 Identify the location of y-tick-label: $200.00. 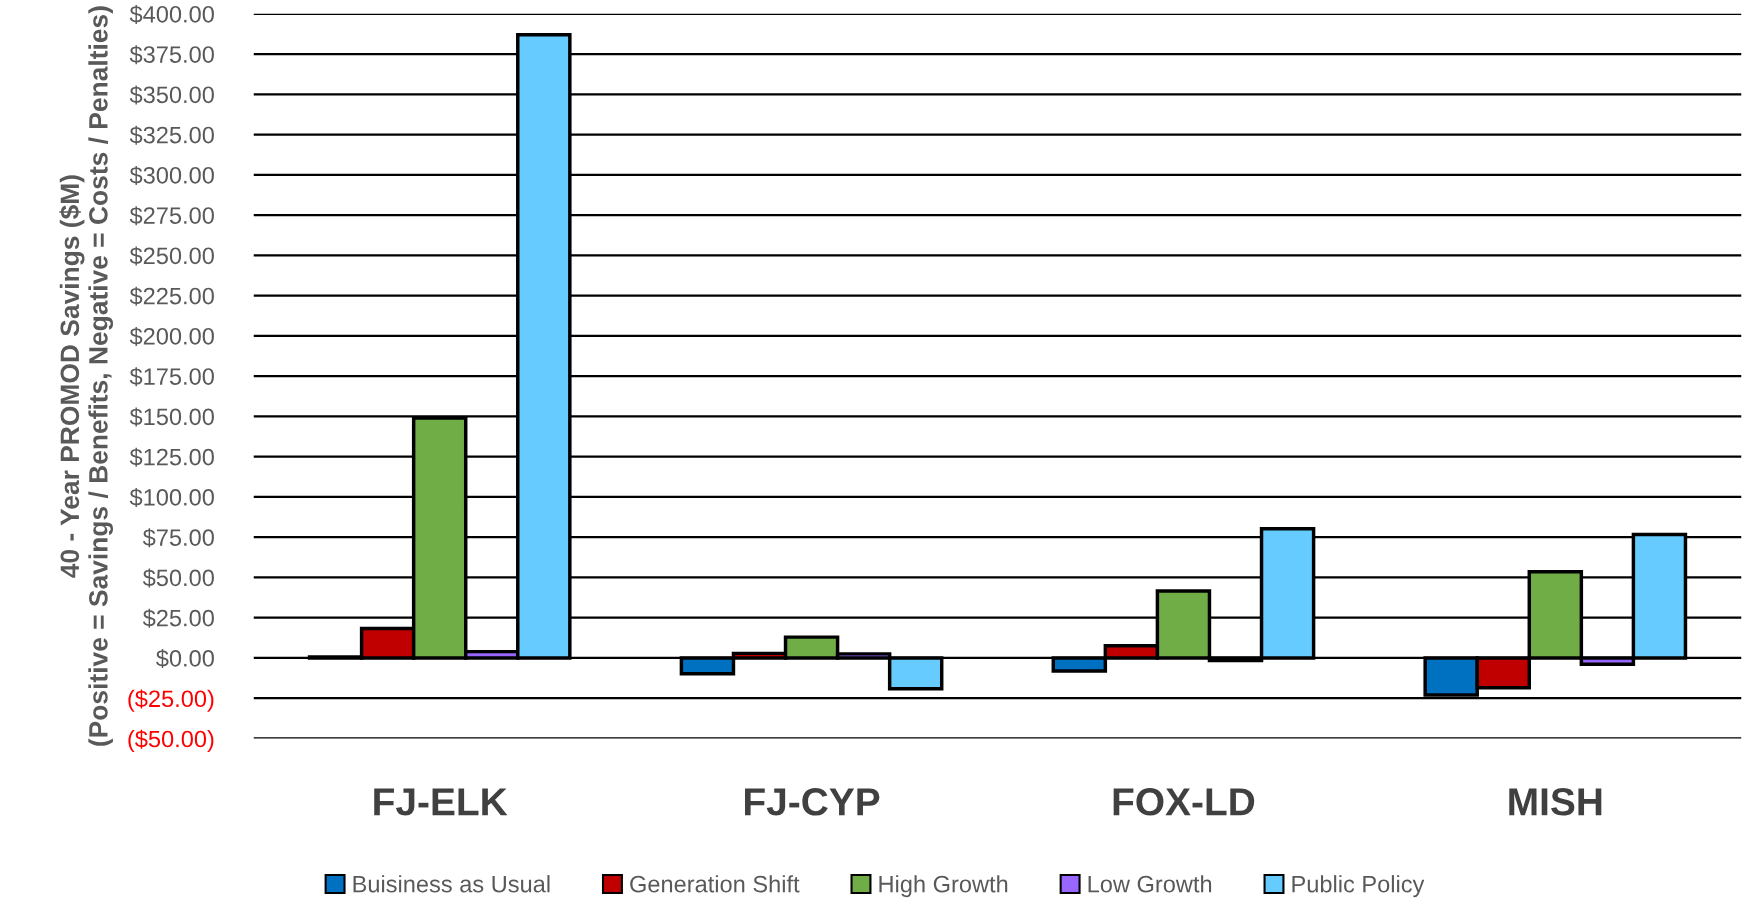
(171, 336).